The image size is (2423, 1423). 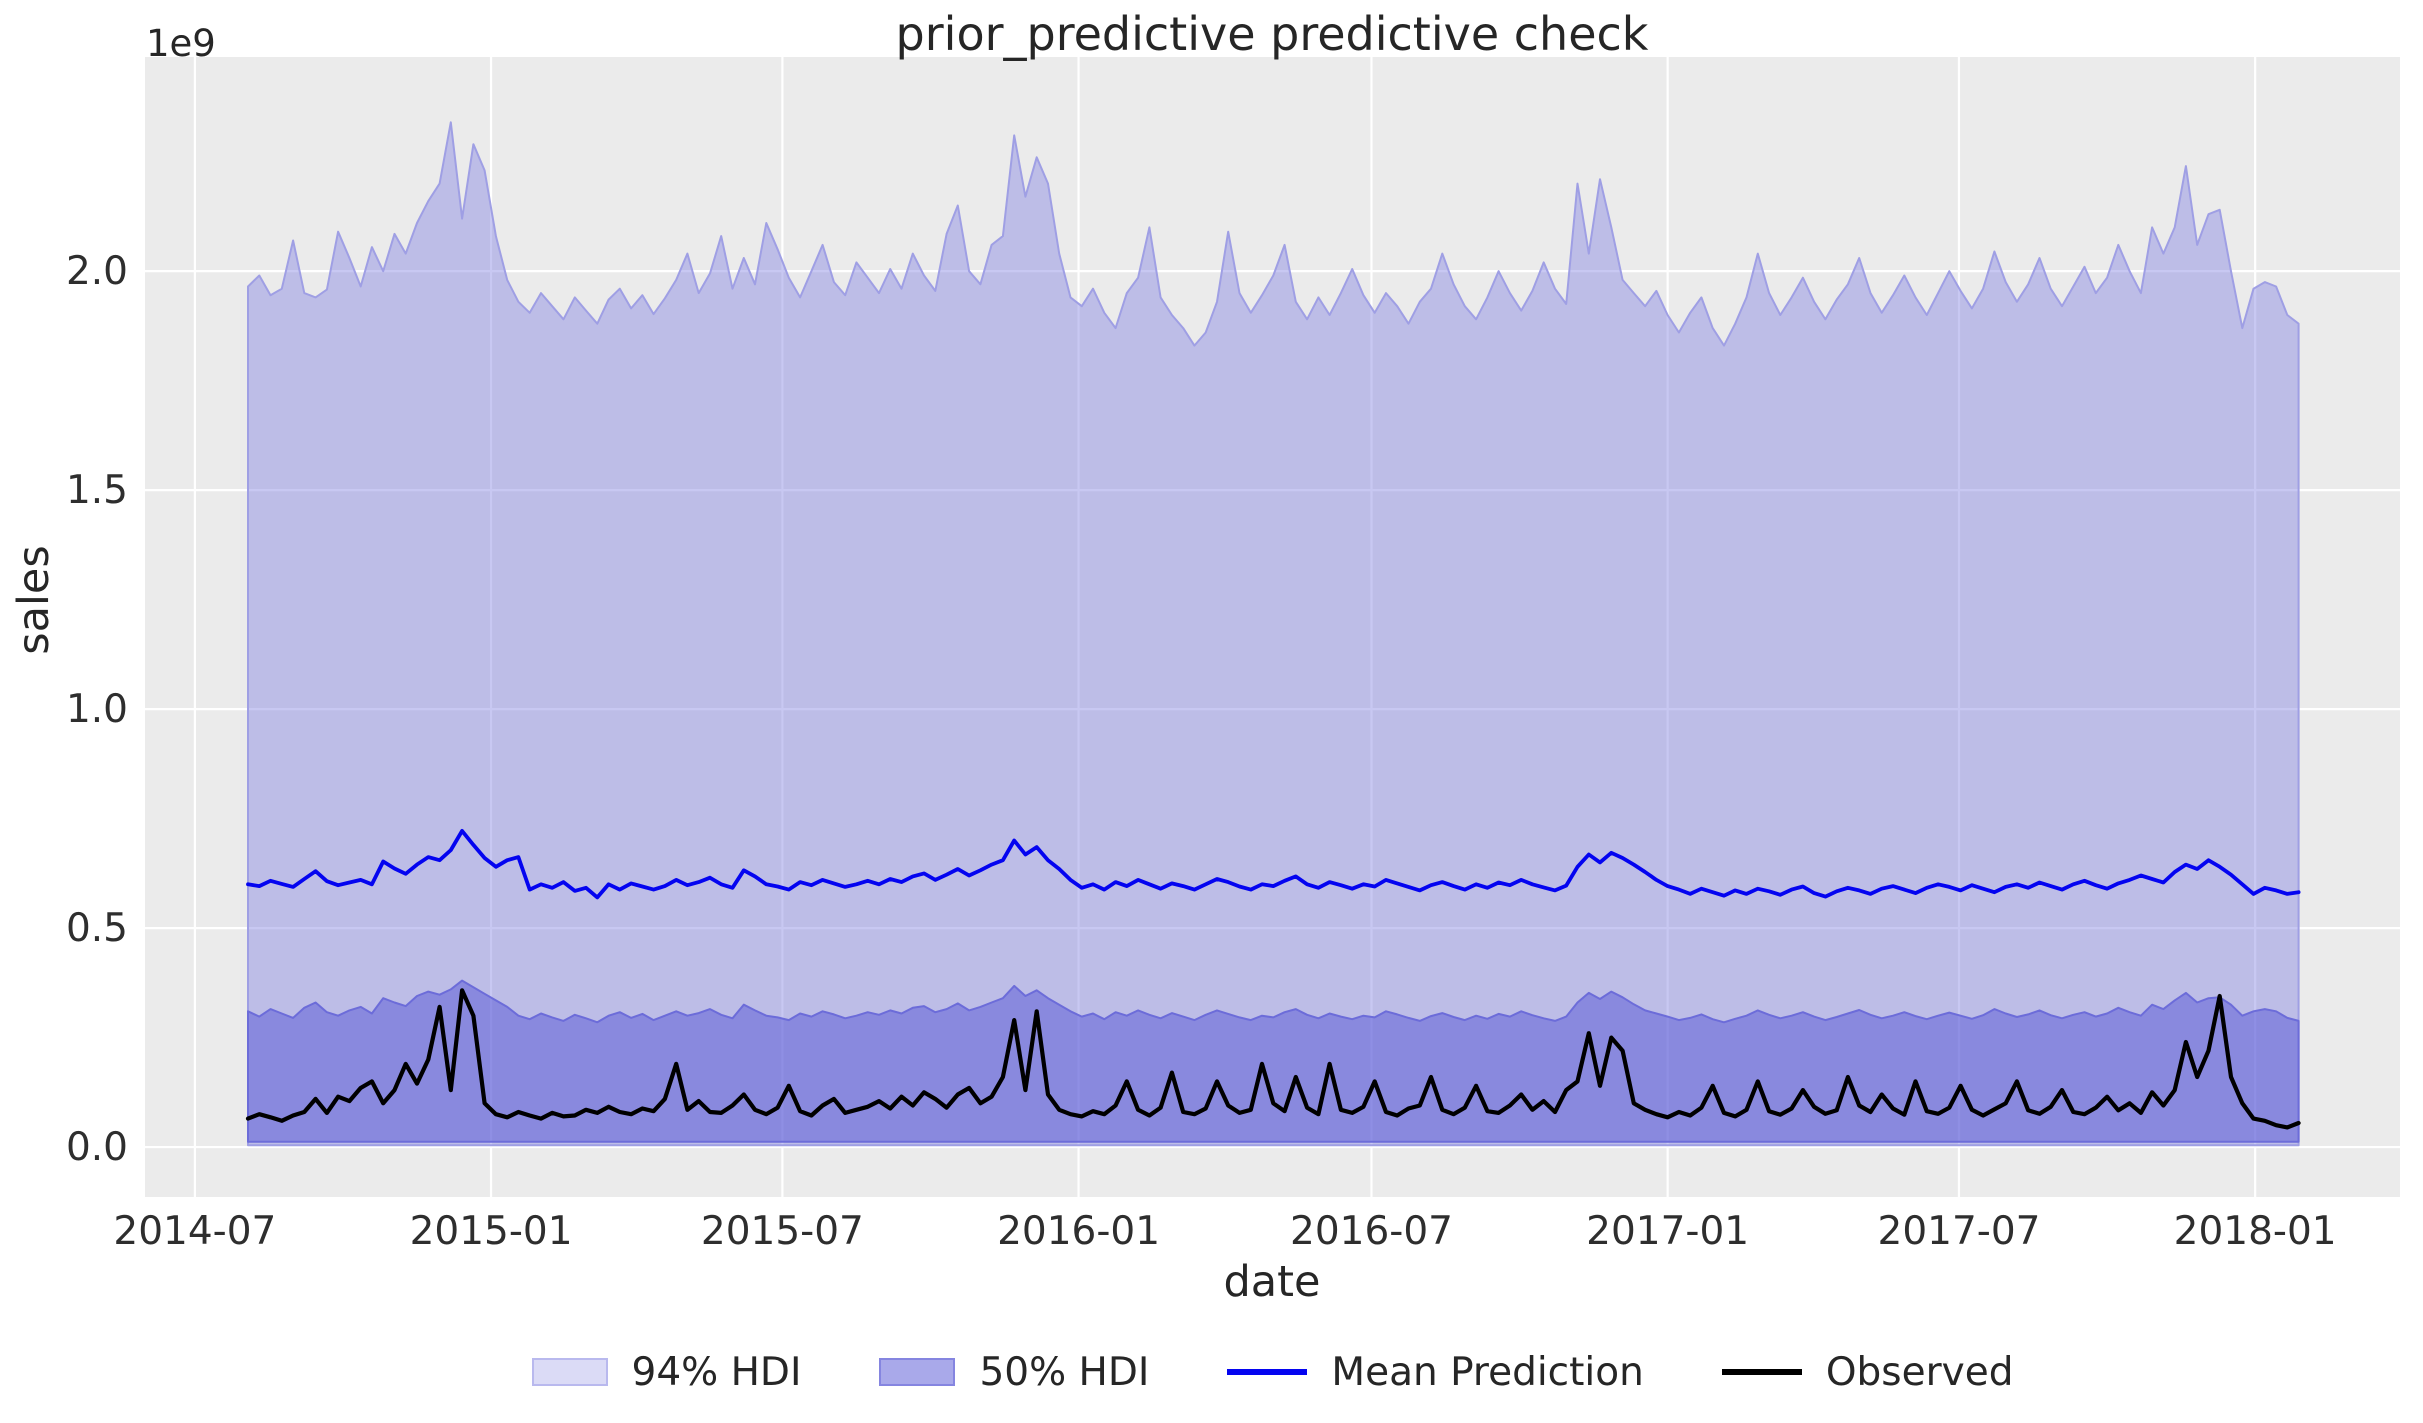 I want to click on legend-item-94-hdi: 94% HDI, so click(x=666, y=1372).